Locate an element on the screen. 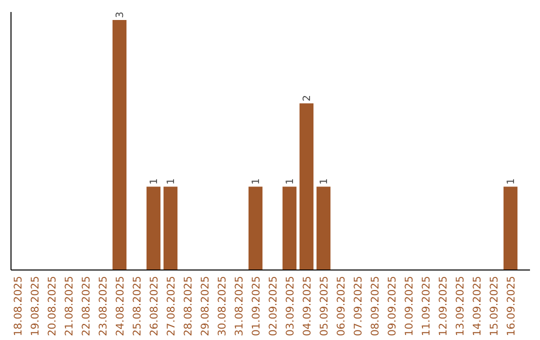 The image size is (540, 340). x-tick-label: 28.08.2025 is located at coordinates (188, 306).